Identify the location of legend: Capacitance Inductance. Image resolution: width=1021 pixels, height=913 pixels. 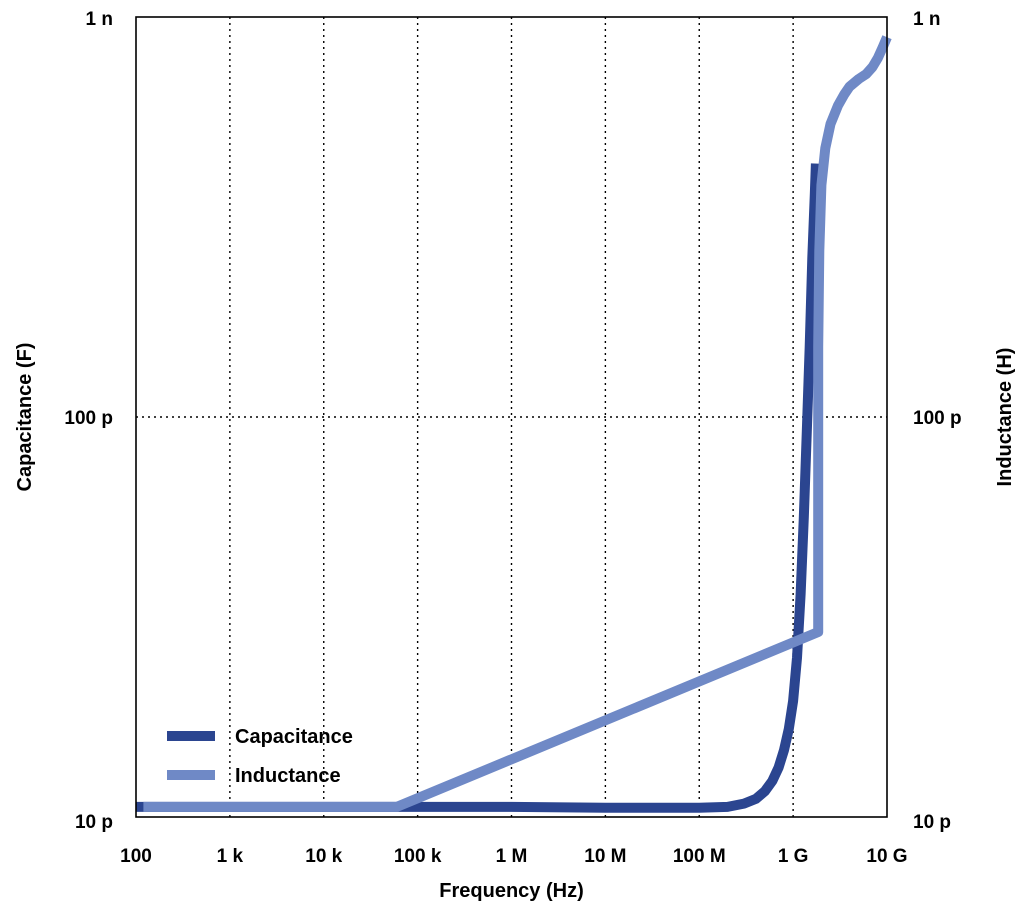
(260, 756).